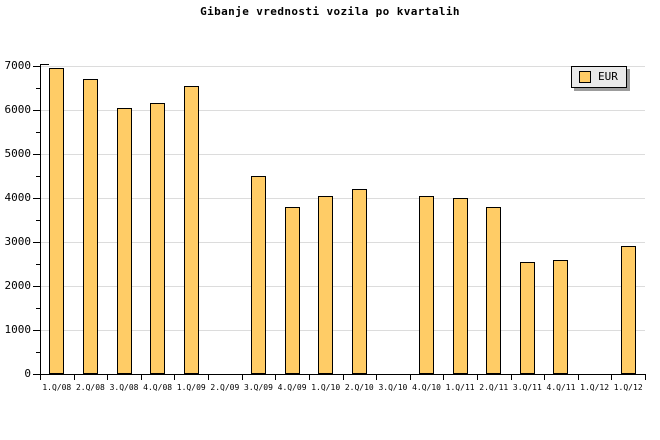  Describe the element at coordinates (292, 387) in the screenshot. I see `x-tick-label: 4.Q/09` at that location.